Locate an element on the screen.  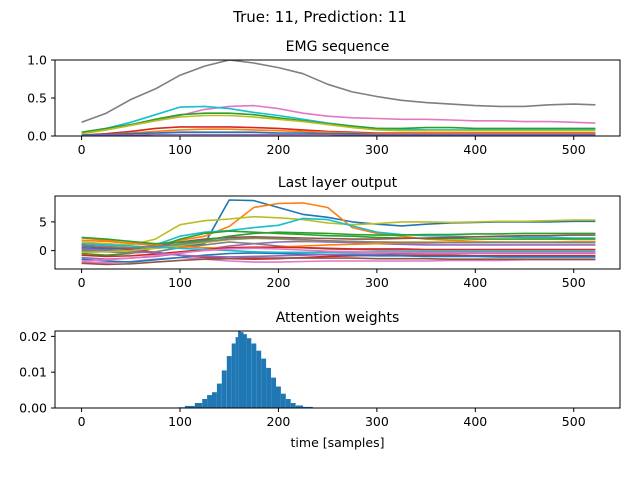
y-tick-label: 0.00 is located at coordinates (33, 408).